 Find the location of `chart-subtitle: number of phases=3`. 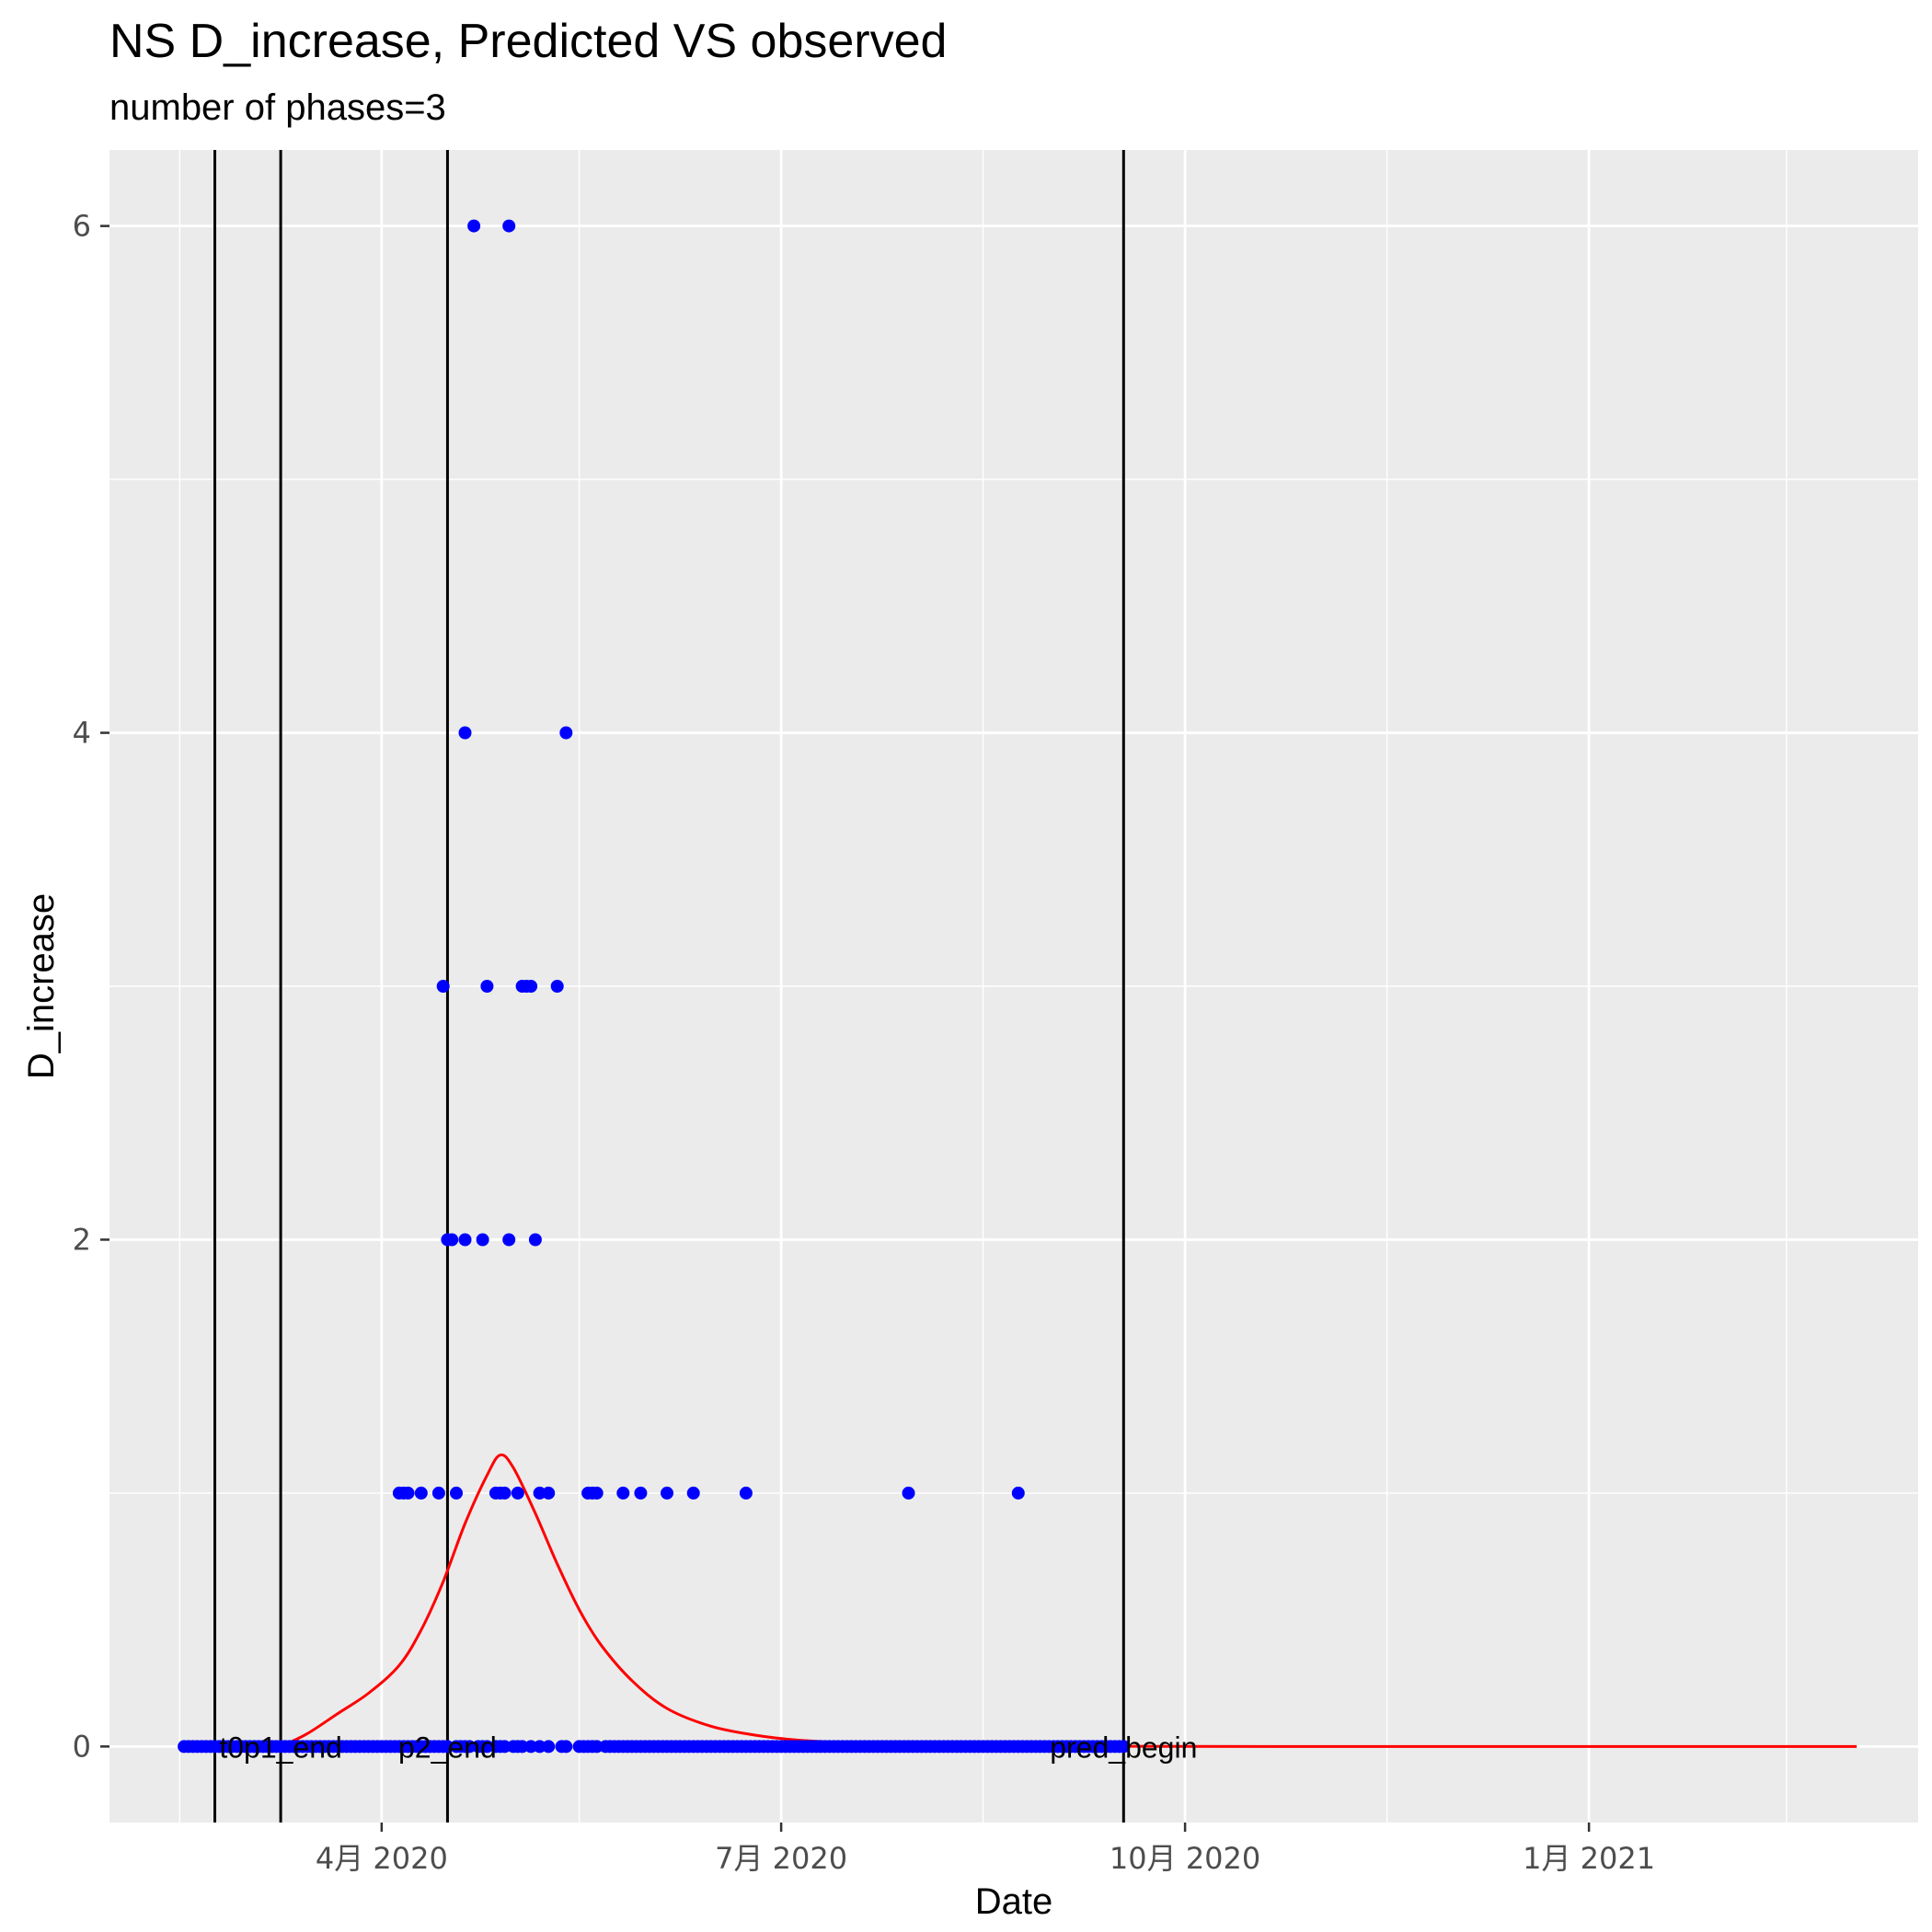

chart-subtitle: number of phases=3 is located at coordinates (277, 107).